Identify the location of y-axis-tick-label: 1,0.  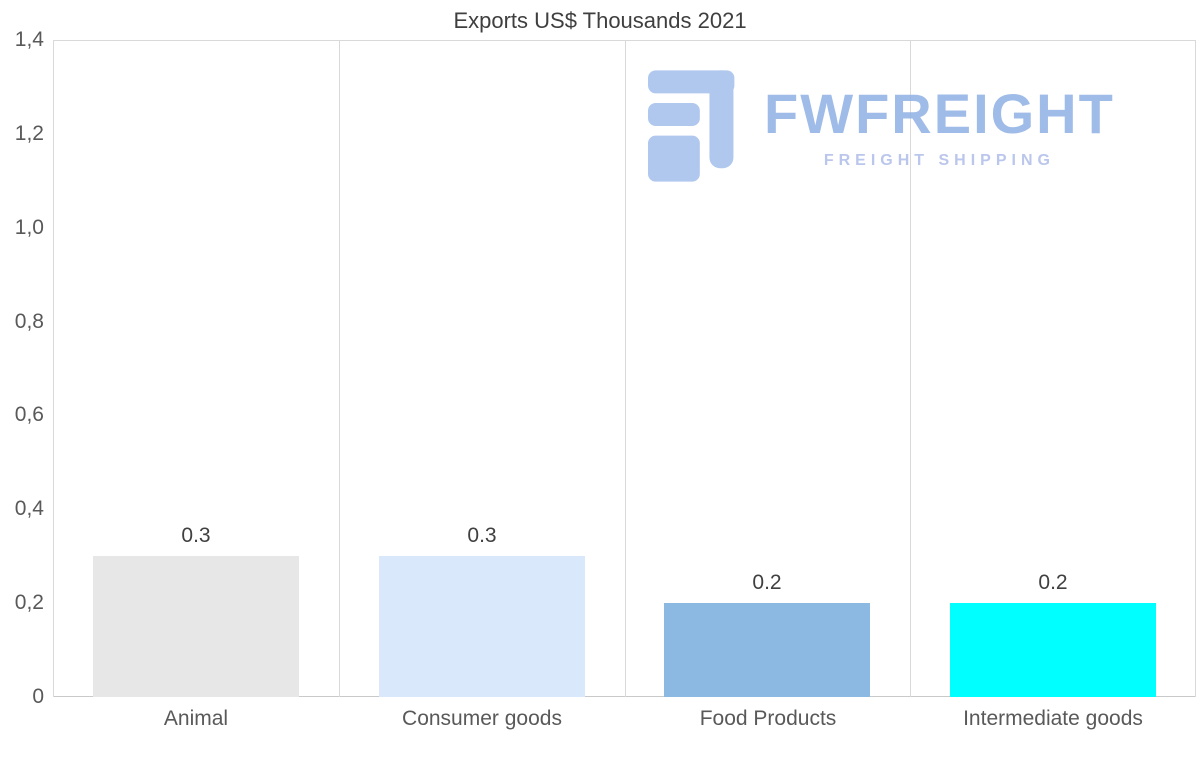
(29, 227).